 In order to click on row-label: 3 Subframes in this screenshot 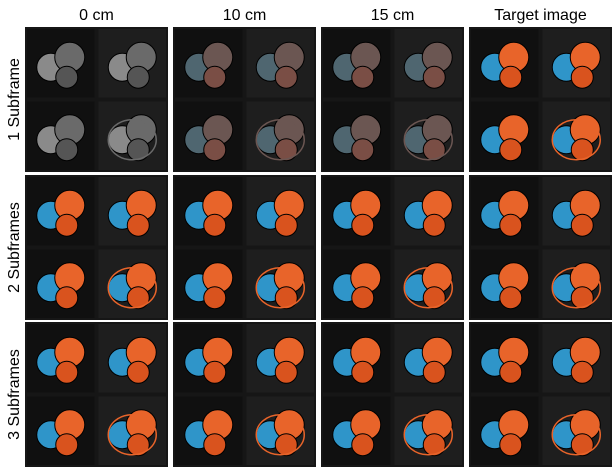, I will do `click(14, 394)`.